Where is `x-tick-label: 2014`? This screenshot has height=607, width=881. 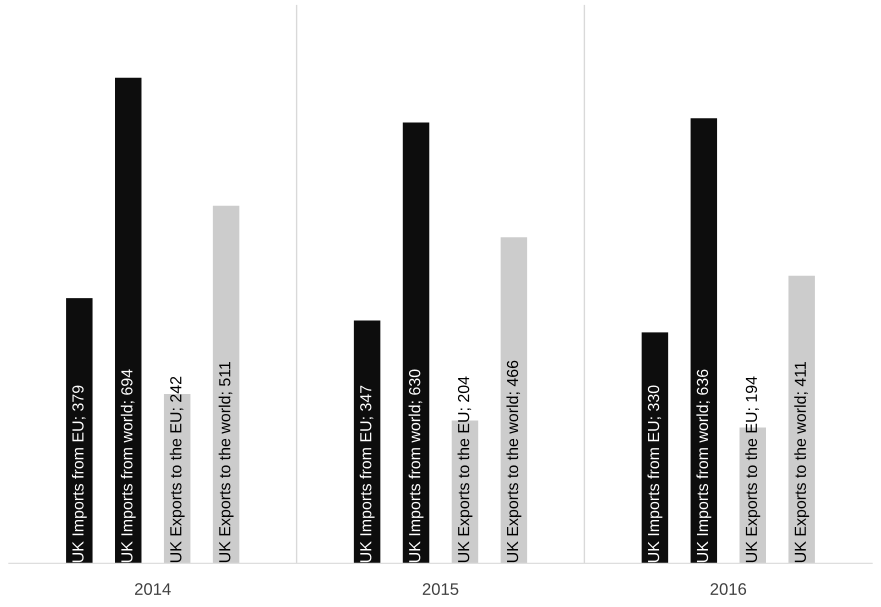 x-tick-label: 2014 is located at coordinates (153, 589).